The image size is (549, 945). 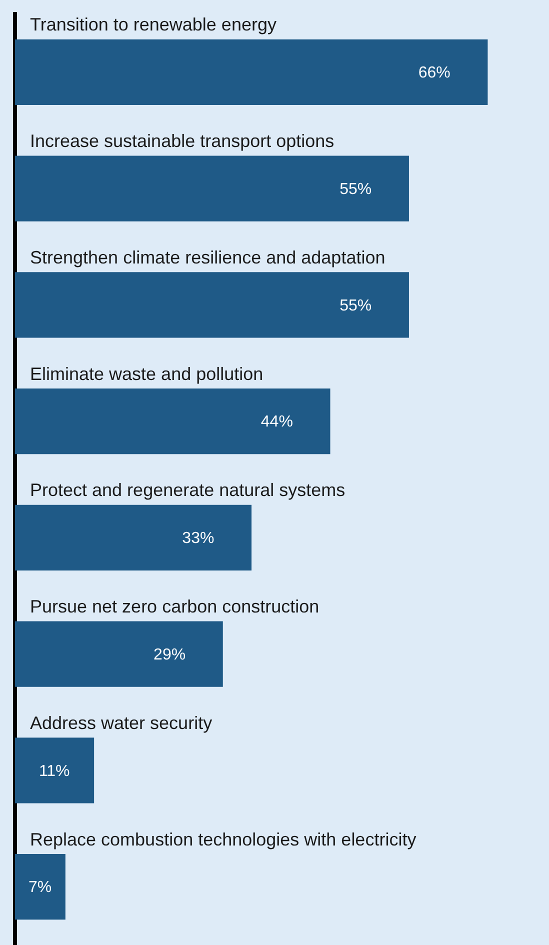 I want to click on y-tick-label: Increase sustainable transport options, so click(x=182, y=141).